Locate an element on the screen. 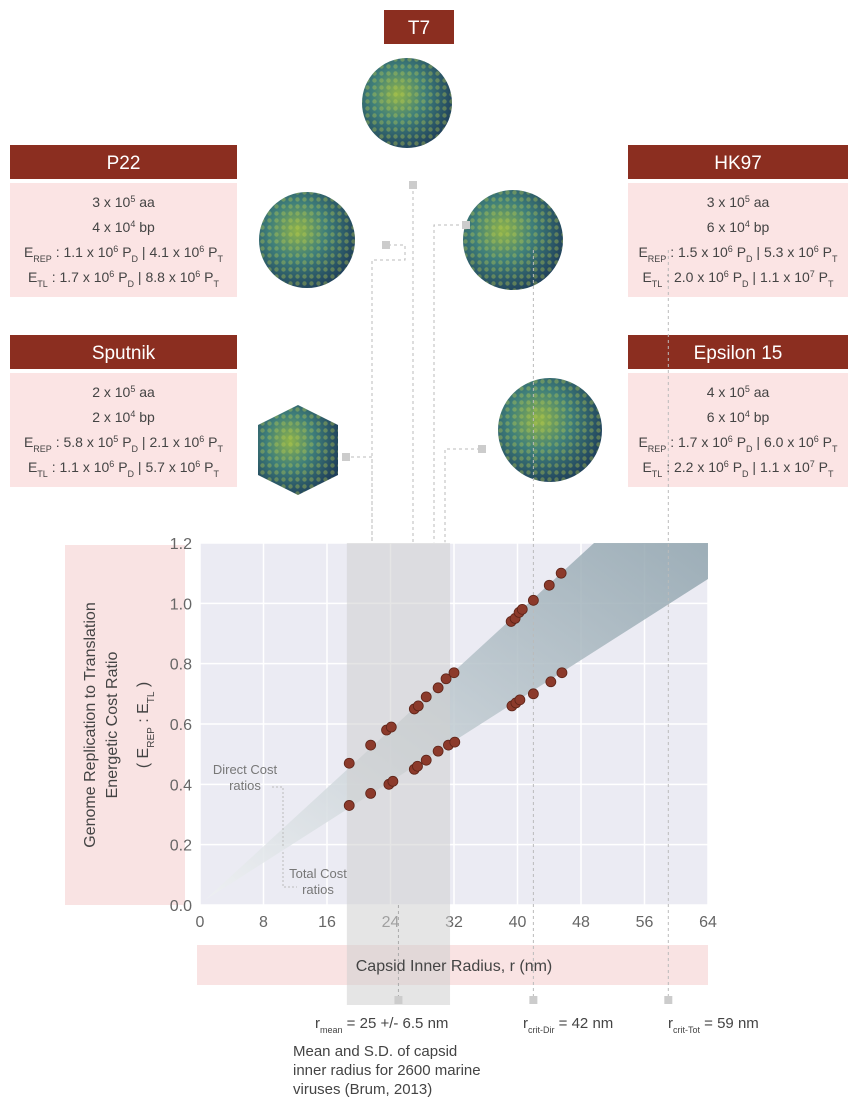  y-tick-label: 1.0 is located at coordinates (181, 604).